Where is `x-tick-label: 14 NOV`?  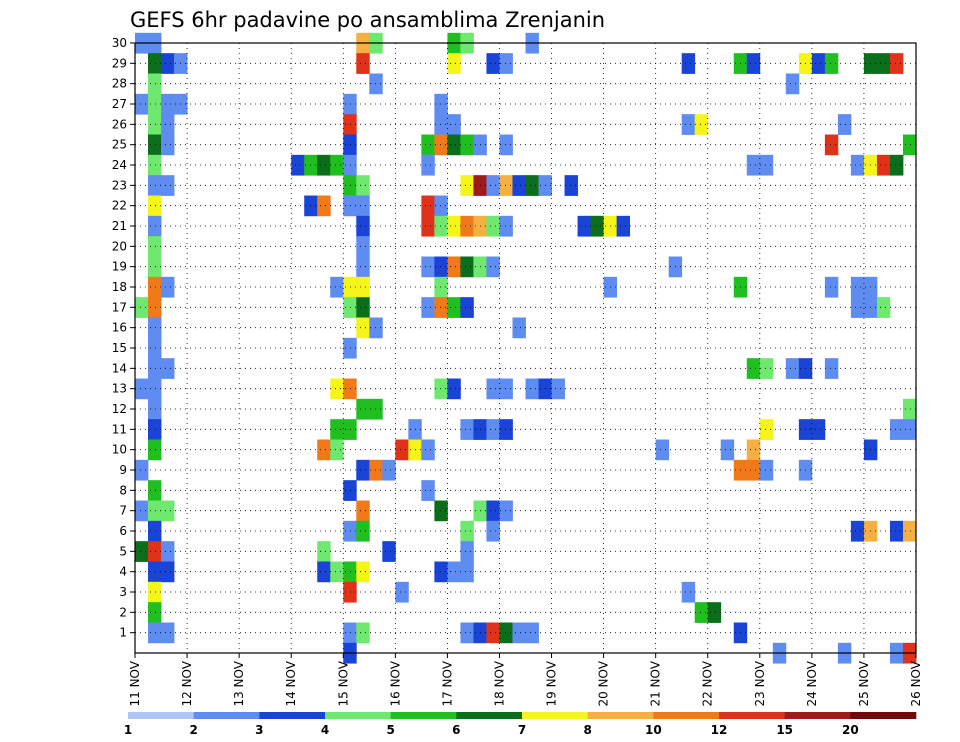 x-tick-label: 14 NOV is located at coordinates (291, 683).